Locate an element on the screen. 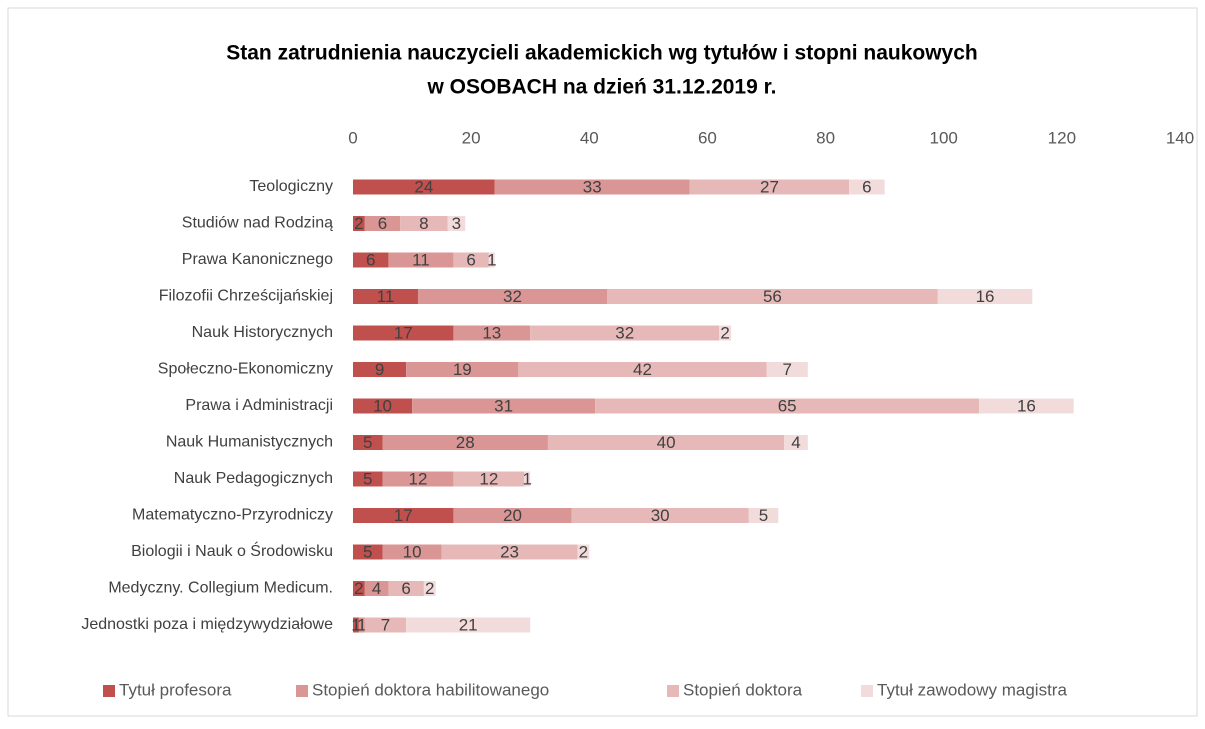 The height and width of the screenshot is (729, 1205). data-label: 21 is located at coordinates (468, 624).